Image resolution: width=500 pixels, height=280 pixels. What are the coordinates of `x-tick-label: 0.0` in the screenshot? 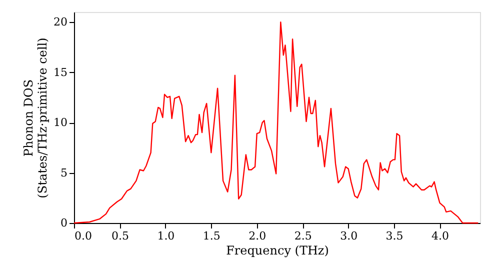 It's located at (83, 236).